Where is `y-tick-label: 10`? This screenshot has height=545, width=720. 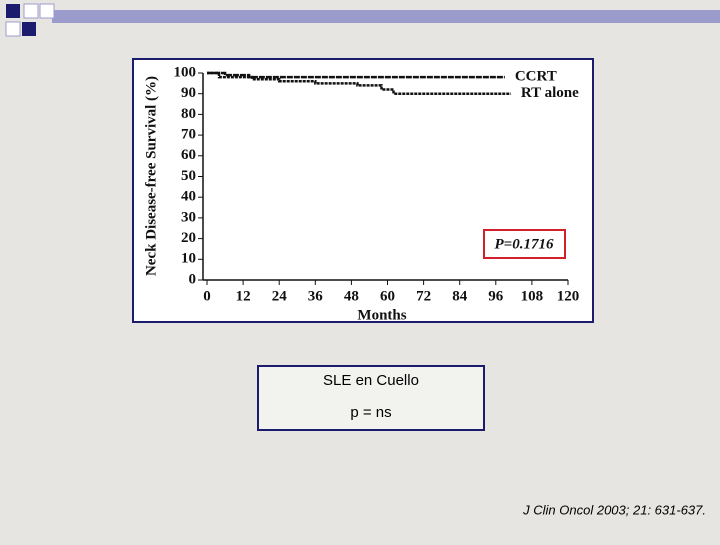 y-tick-label: 10 is located at coordinates (188, 259).